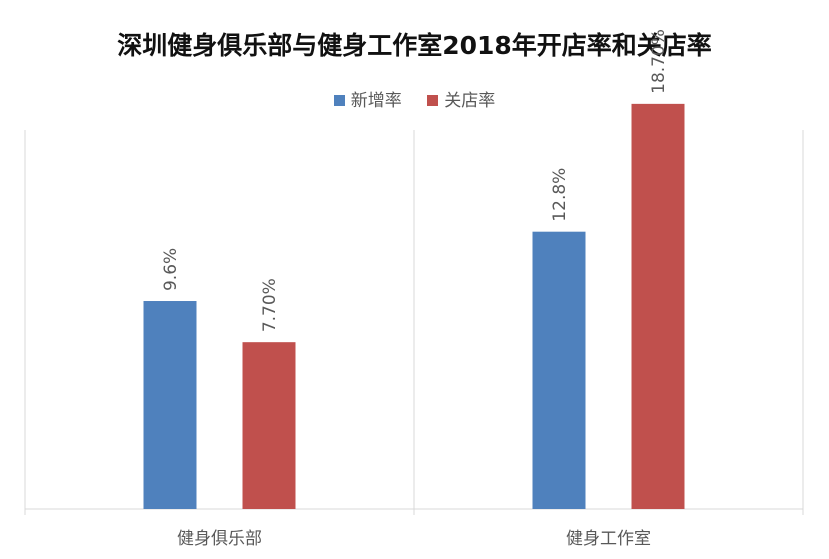 The image size is (829, 559). I want to click on legend-label-new: 新增率, so click(376, 101).